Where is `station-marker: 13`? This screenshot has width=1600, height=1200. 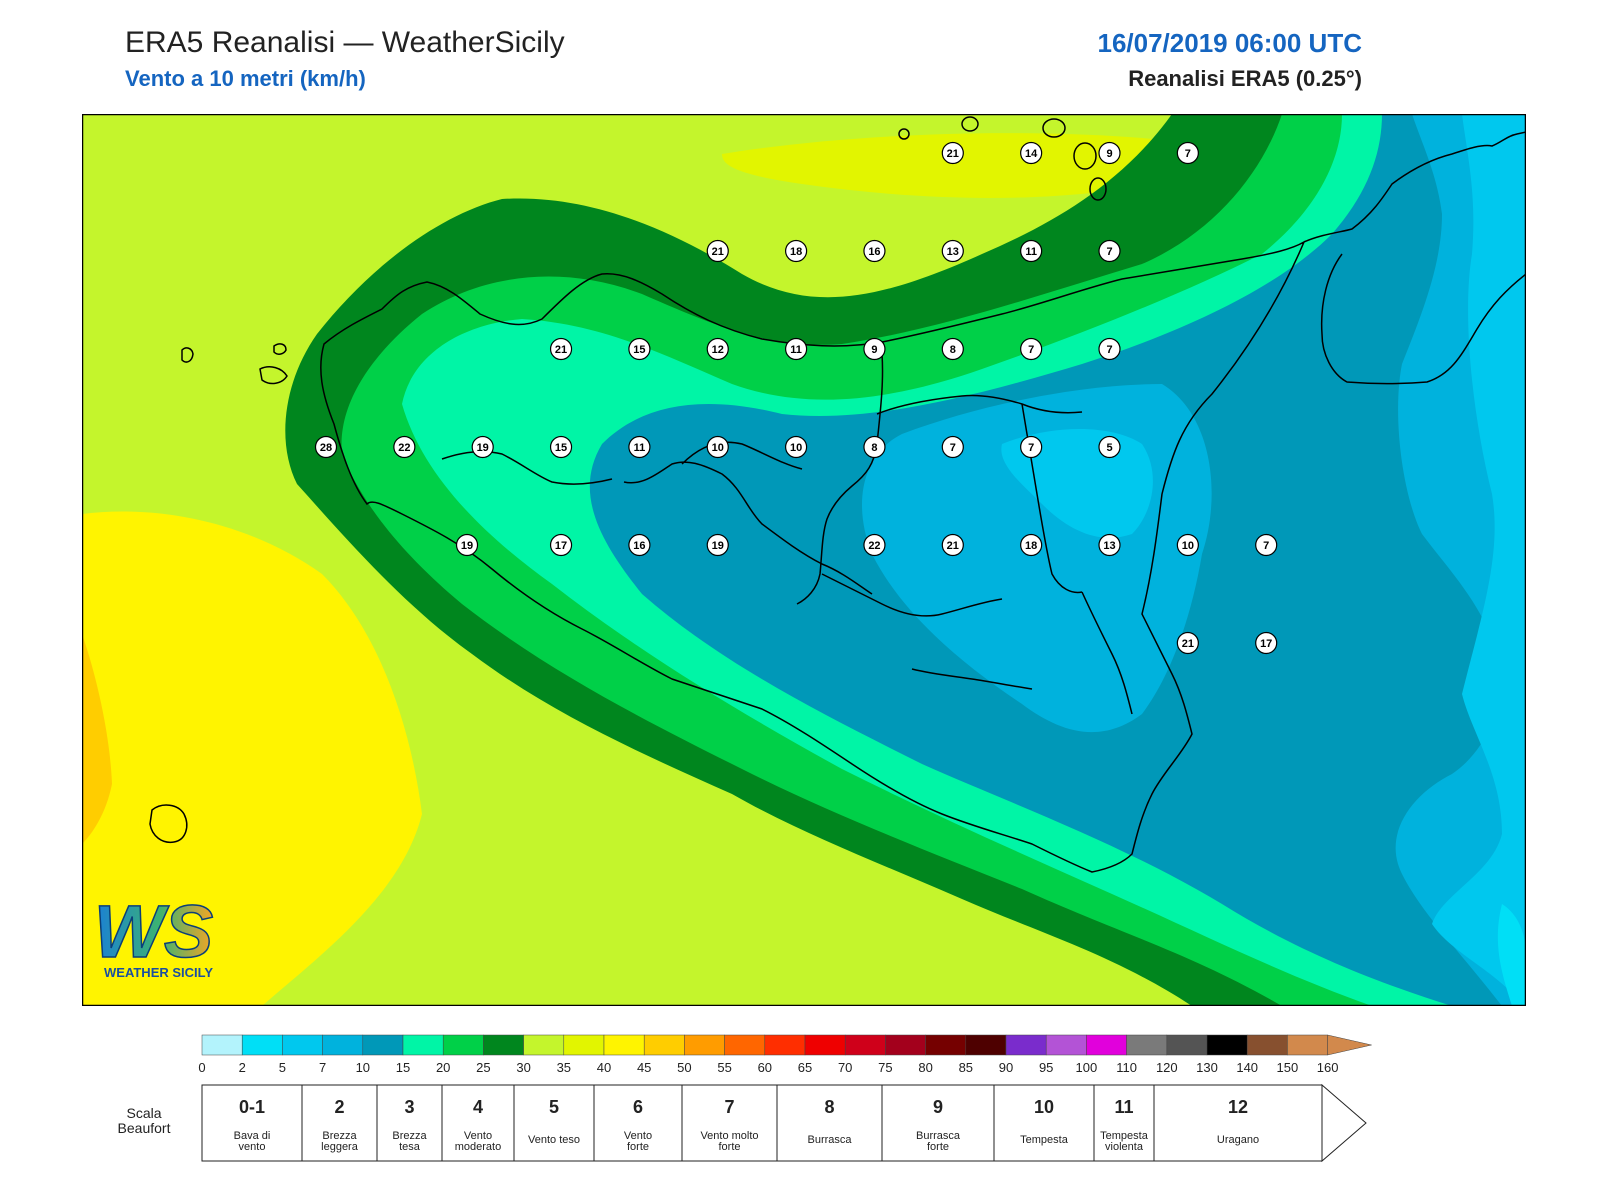
station-marker: 13 is located at coordinates (1109, 545).